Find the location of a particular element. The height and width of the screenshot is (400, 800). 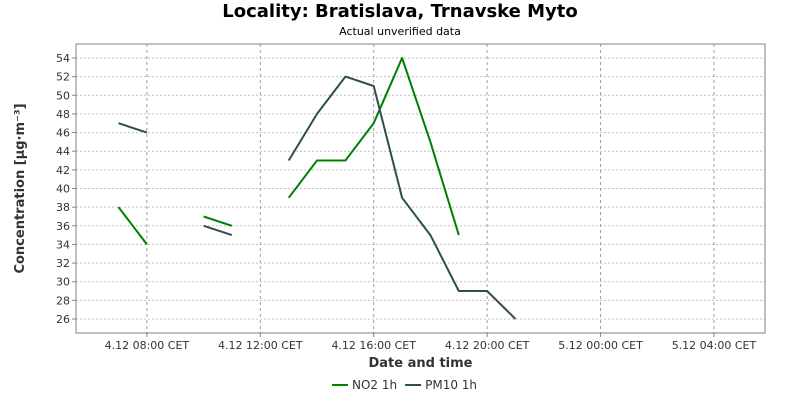

x-tick-label: 4.12 08:00 CET is located at coordinates (147, 345).